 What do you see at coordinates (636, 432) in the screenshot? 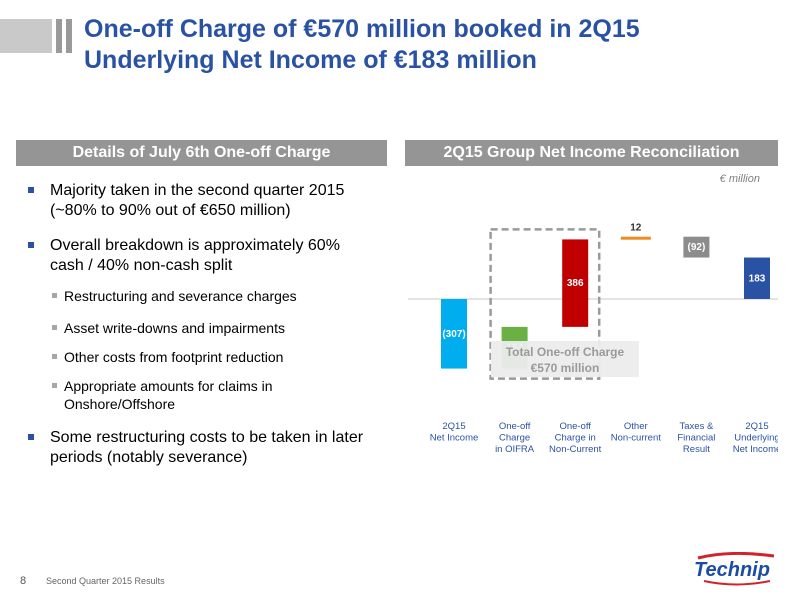
I see `category-label-4: Other Non-current` at bounding box center [636, 432].